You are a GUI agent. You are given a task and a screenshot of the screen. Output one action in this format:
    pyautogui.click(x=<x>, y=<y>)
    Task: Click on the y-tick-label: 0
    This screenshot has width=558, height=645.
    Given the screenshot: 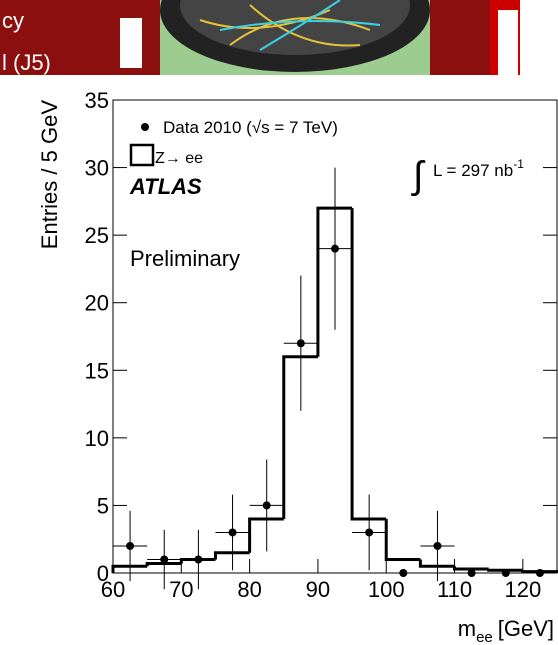 What is the action you would take?
    pyautogui.click(x=103, y=573)
    